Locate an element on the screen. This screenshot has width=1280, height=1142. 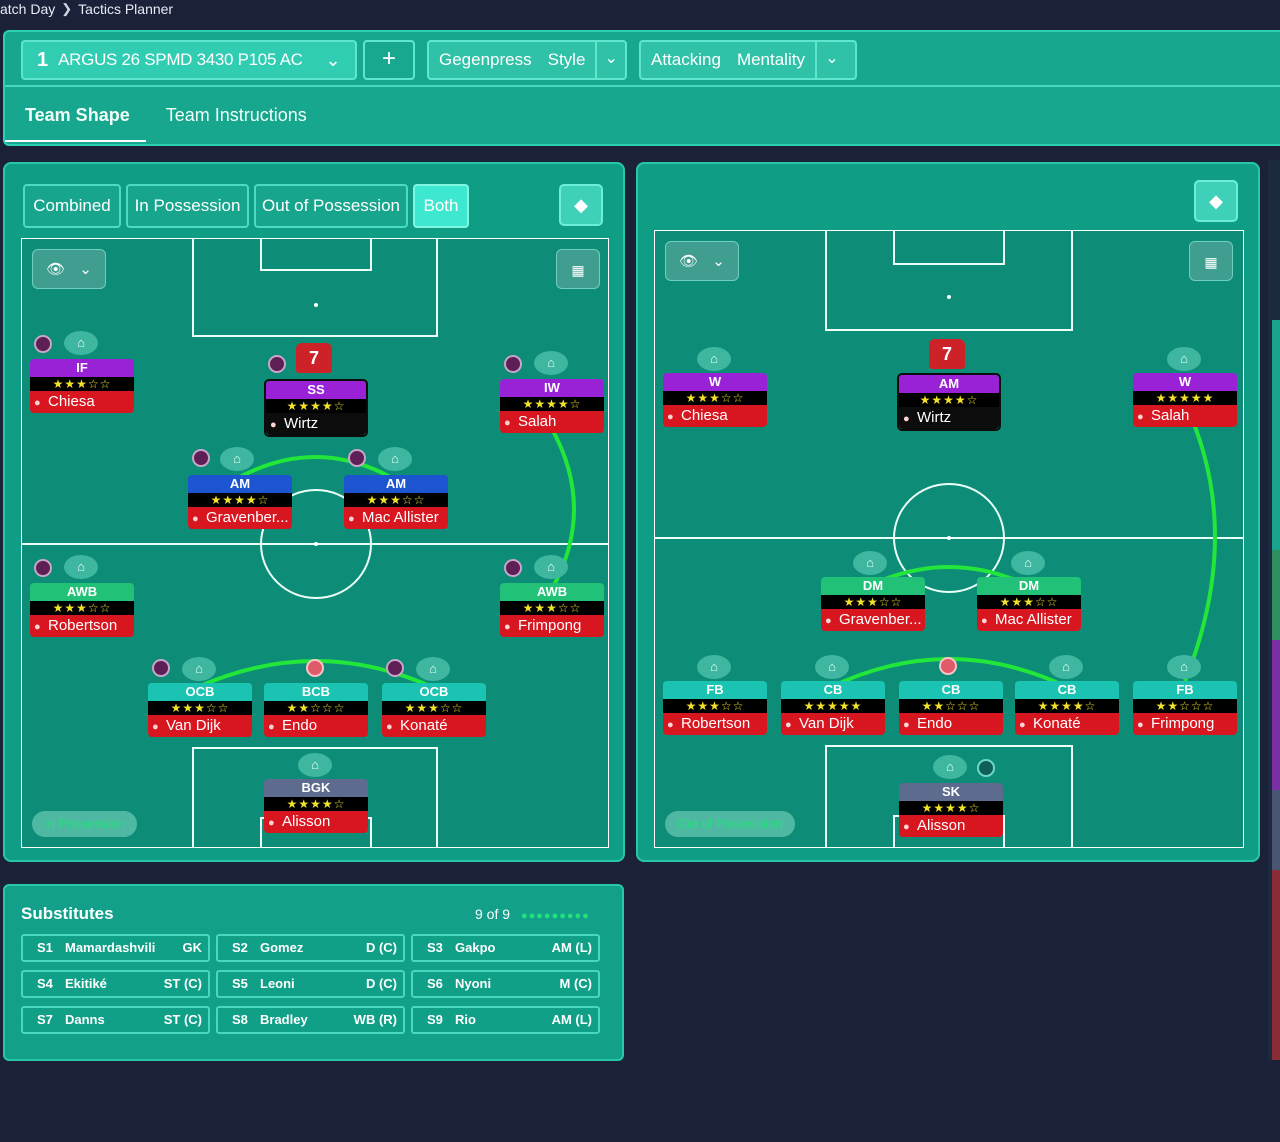
player-card: W ★★★★★ ● Salah is located at coordinates (1185, 400).